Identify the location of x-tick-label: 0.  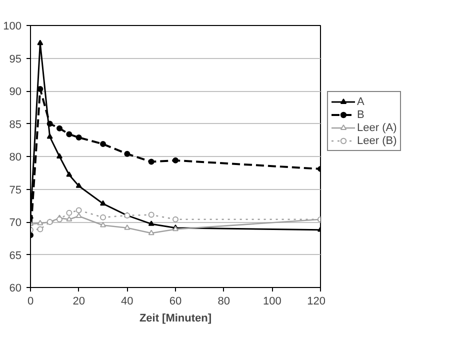
(30, 302).